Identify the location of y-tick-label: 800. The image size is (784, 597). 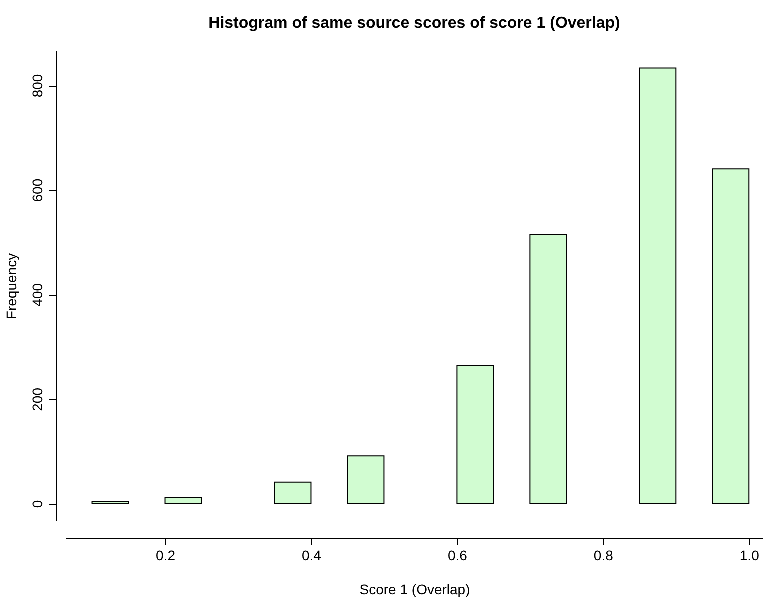
(38, 86).